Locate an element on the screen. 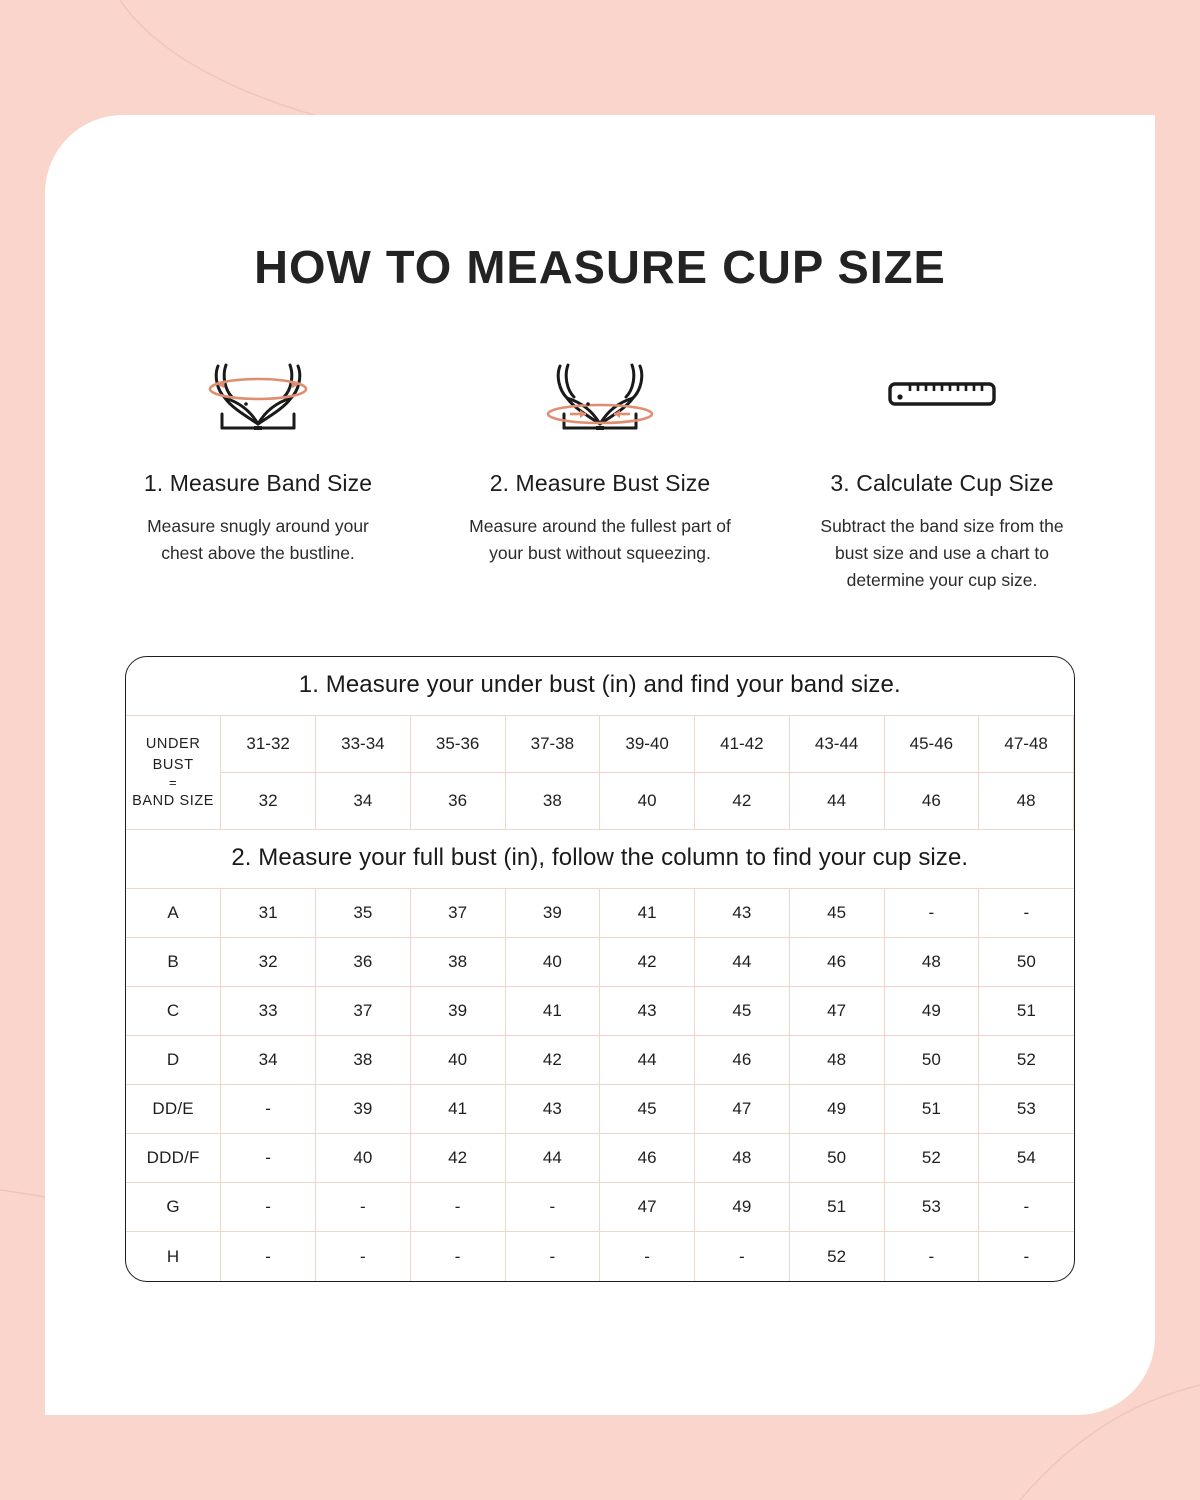 This screenshot has height=1500, width=1200. band-size-row: 32 34 36 38 40 42 44 46 48 is located at coordinates (600, 801).